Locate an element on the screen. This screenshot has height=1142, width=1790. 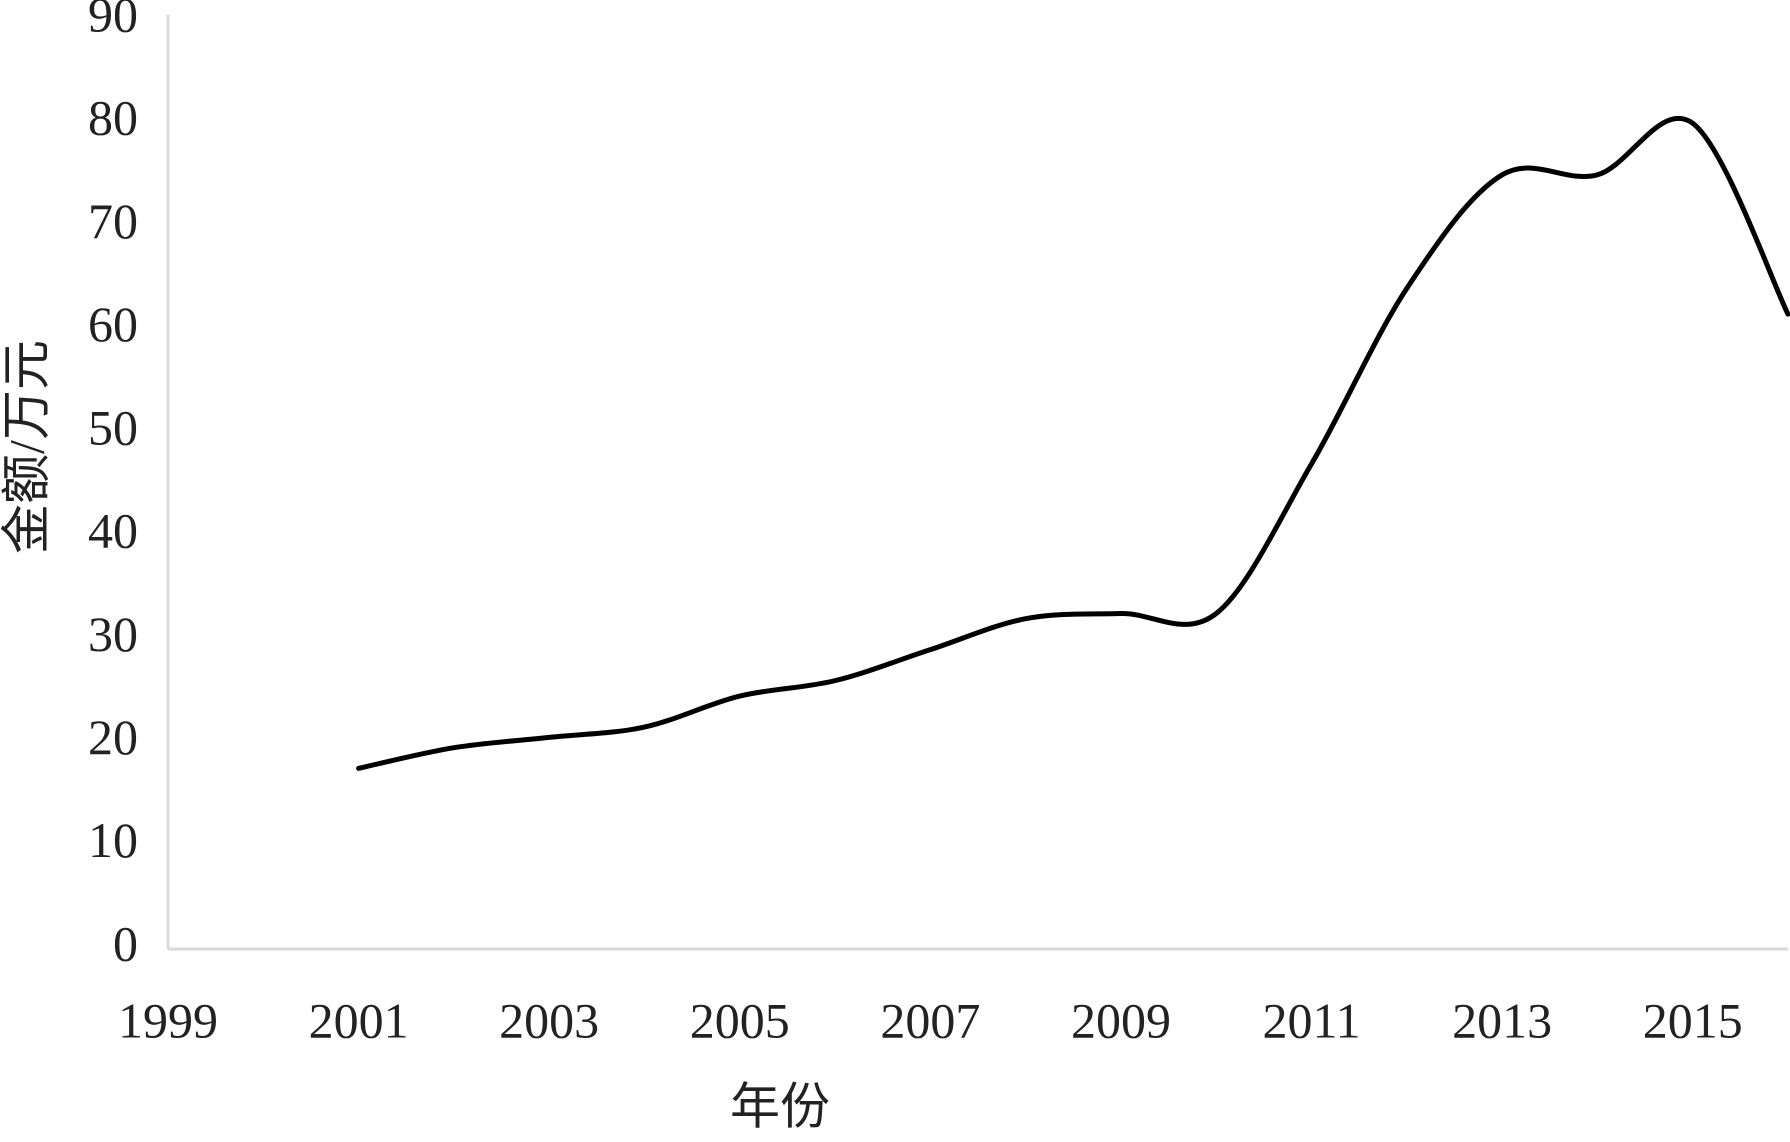
x-tick-label: 2011 is located at coordinates (1311, 1020).